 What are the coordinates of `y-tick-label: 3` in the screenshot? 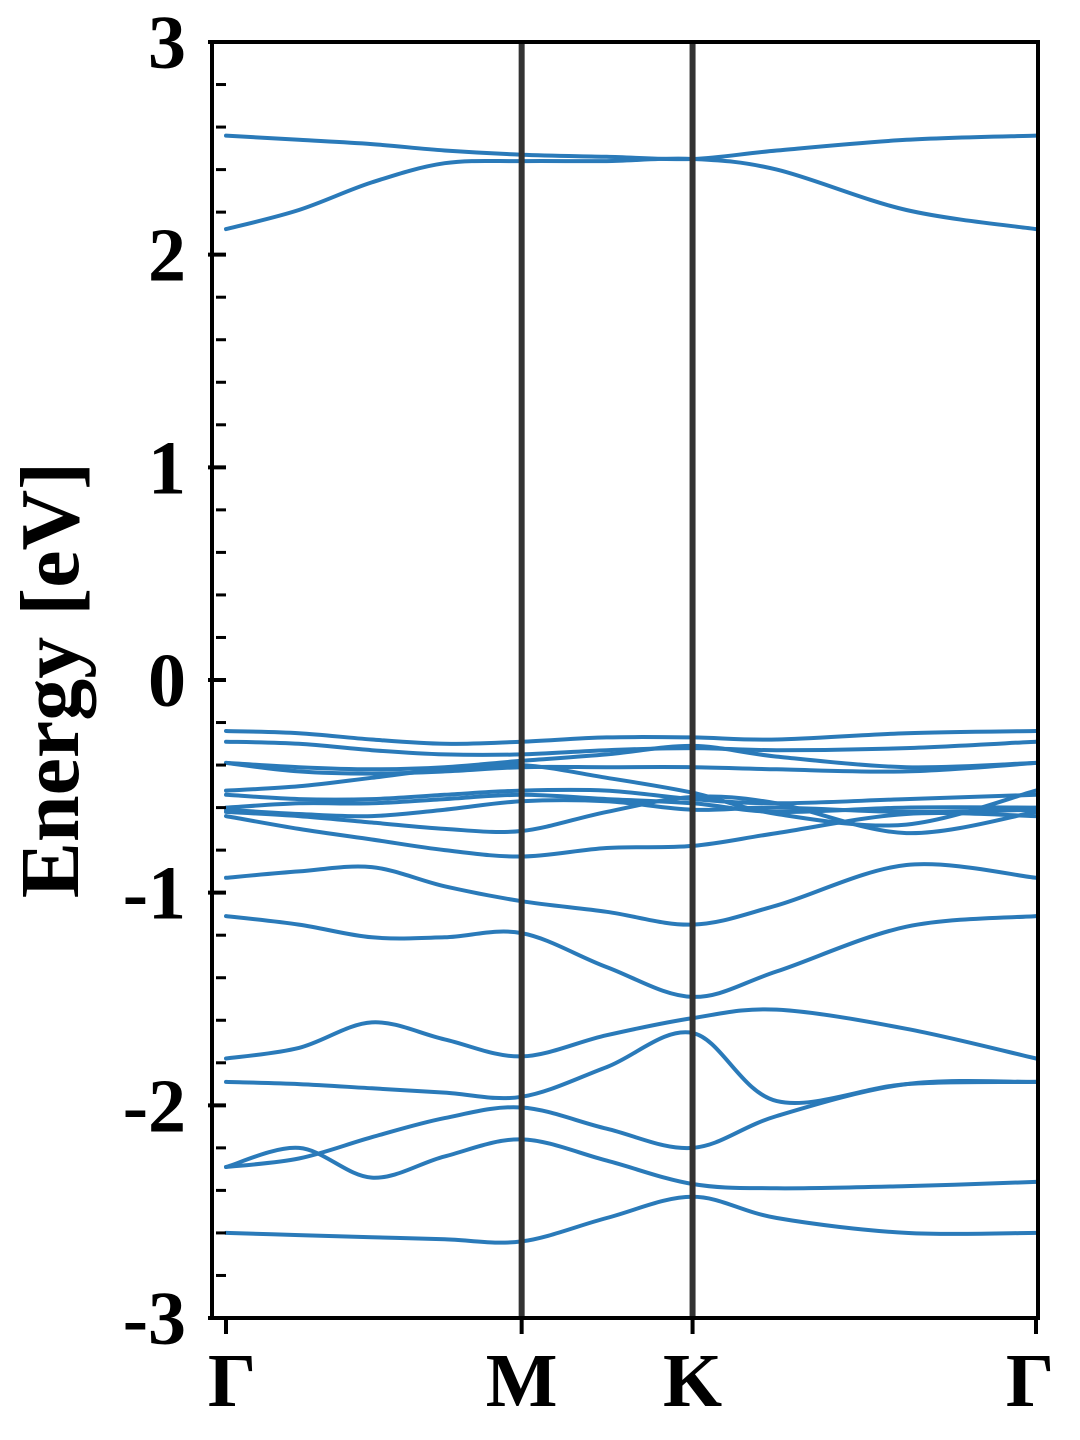 It's located at (167, 43).